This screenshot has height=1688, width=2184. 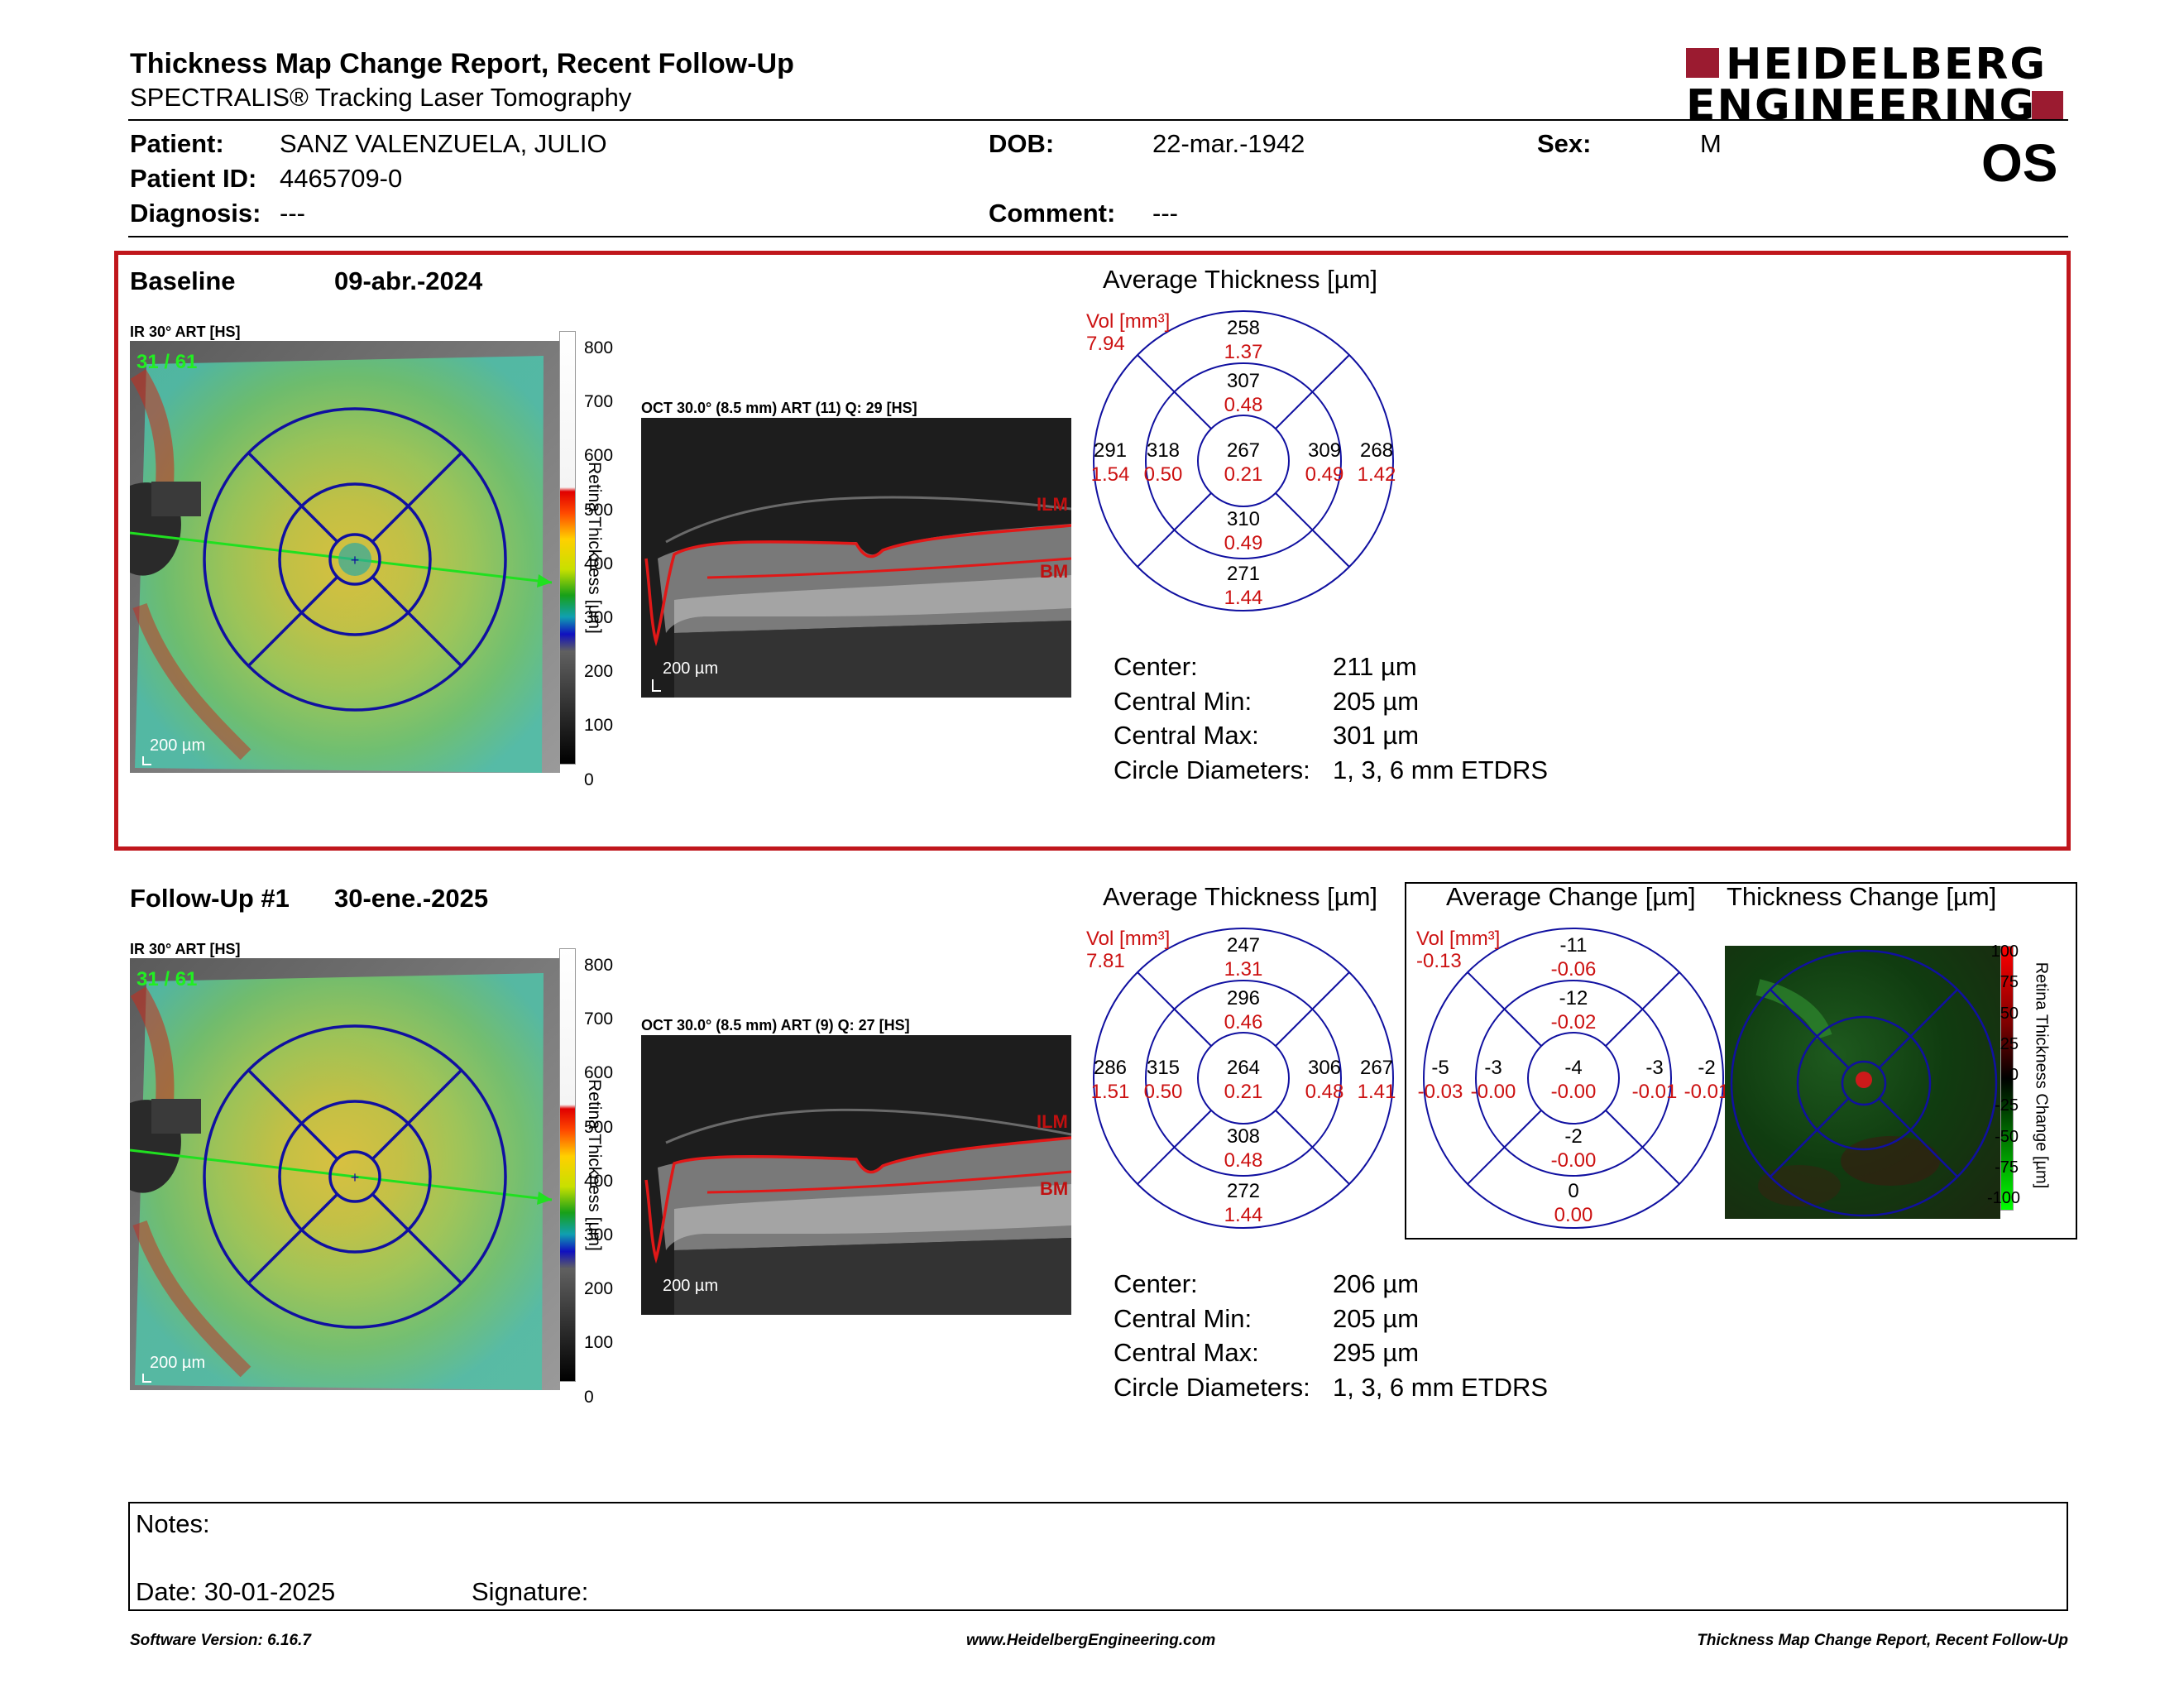 I want to click on vol-label: Vol [mm³] 7.81, so click(x=1128, y=950).